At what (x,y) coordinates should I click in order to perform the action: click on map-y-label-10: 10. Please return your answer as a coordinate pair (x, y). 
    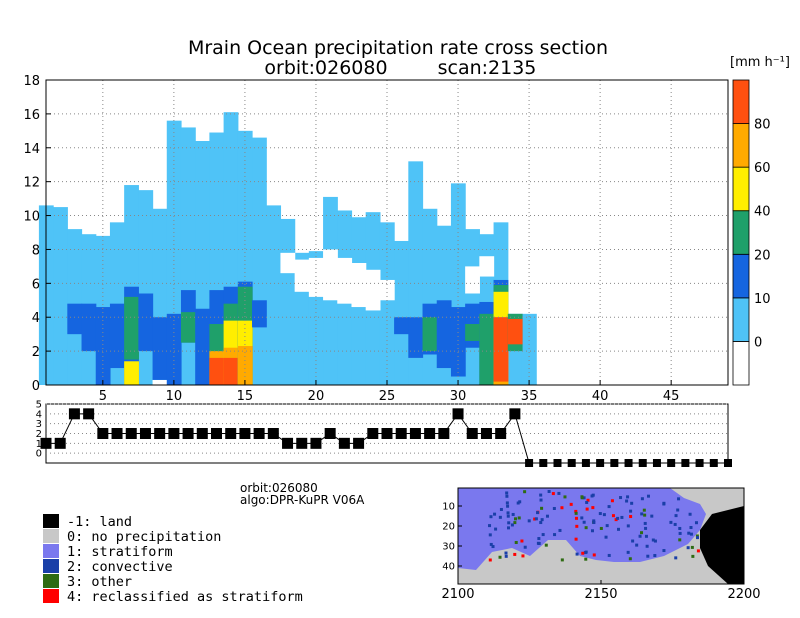
    Looking at the image, I should click on (448, 507).